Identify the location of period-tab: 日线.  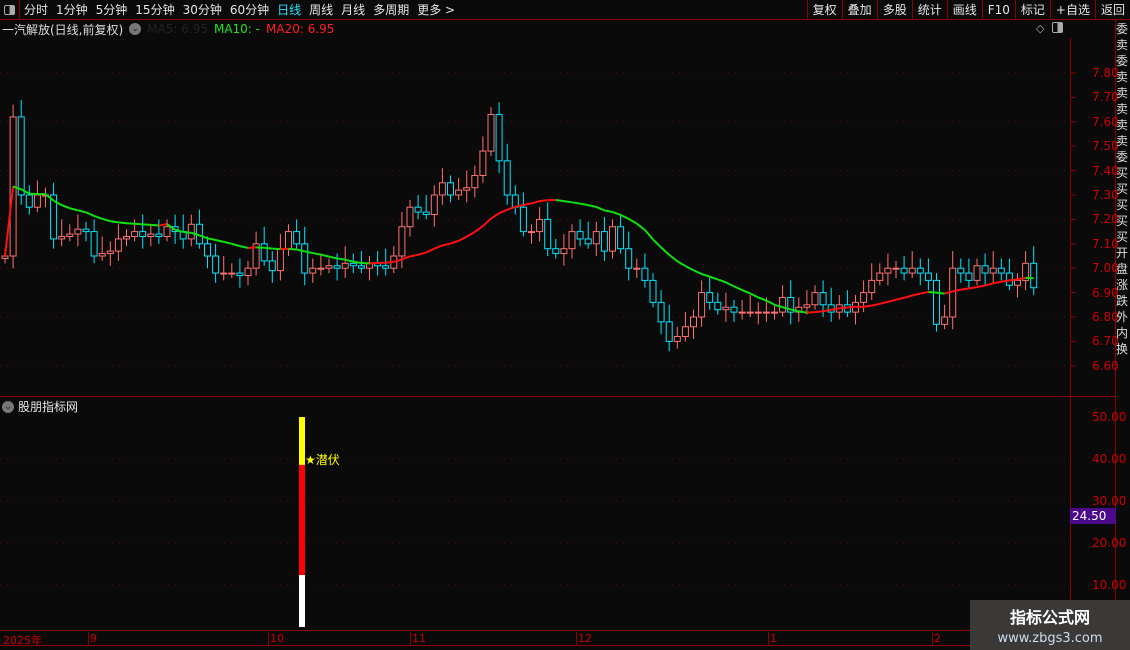
(289, 9).